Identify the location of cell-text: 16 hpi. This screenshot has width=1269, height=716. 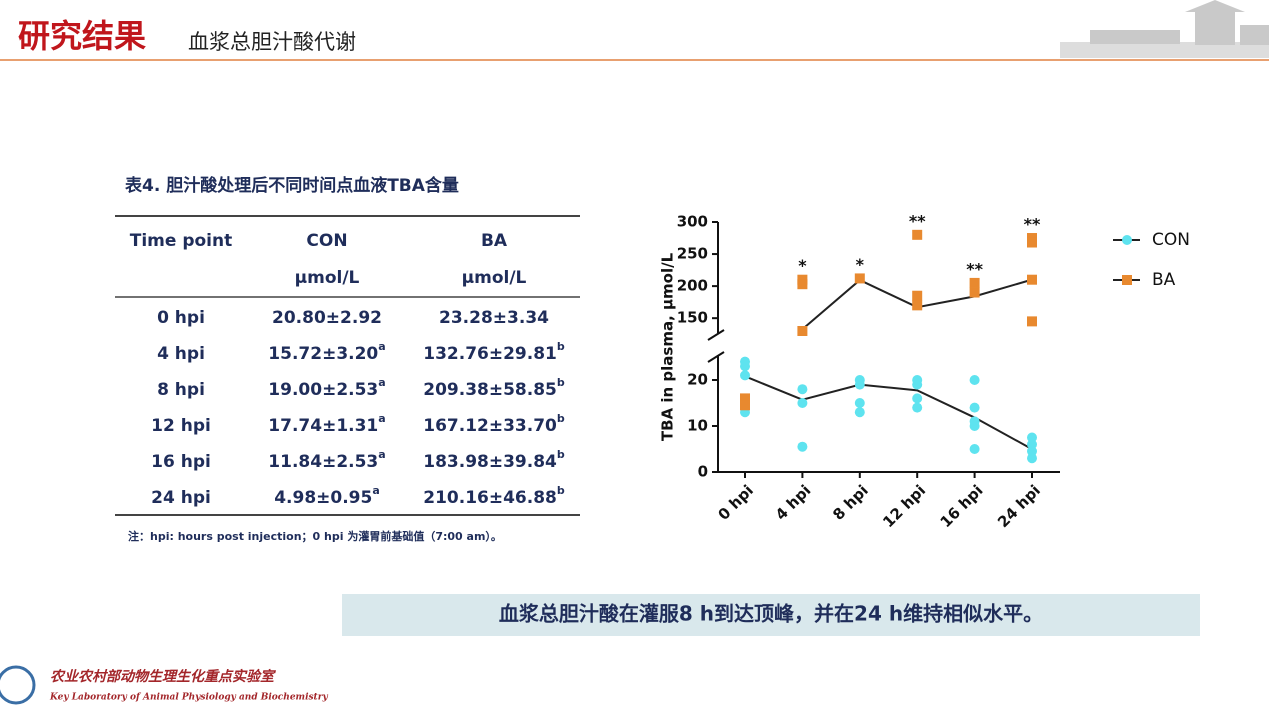
(181, 462).